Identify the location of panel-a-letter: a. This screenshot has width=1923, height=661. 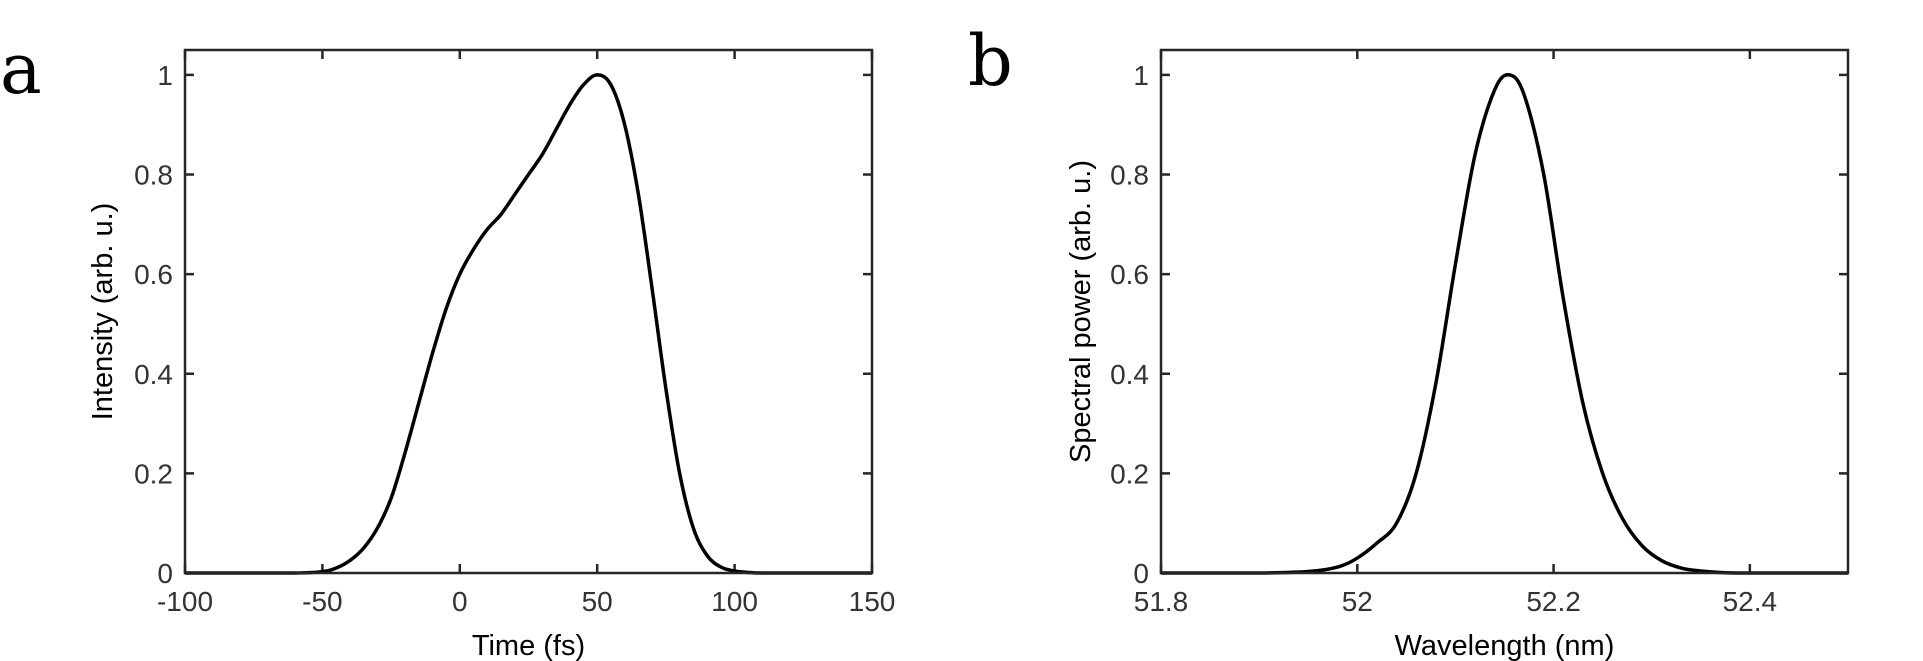
(21, 69).